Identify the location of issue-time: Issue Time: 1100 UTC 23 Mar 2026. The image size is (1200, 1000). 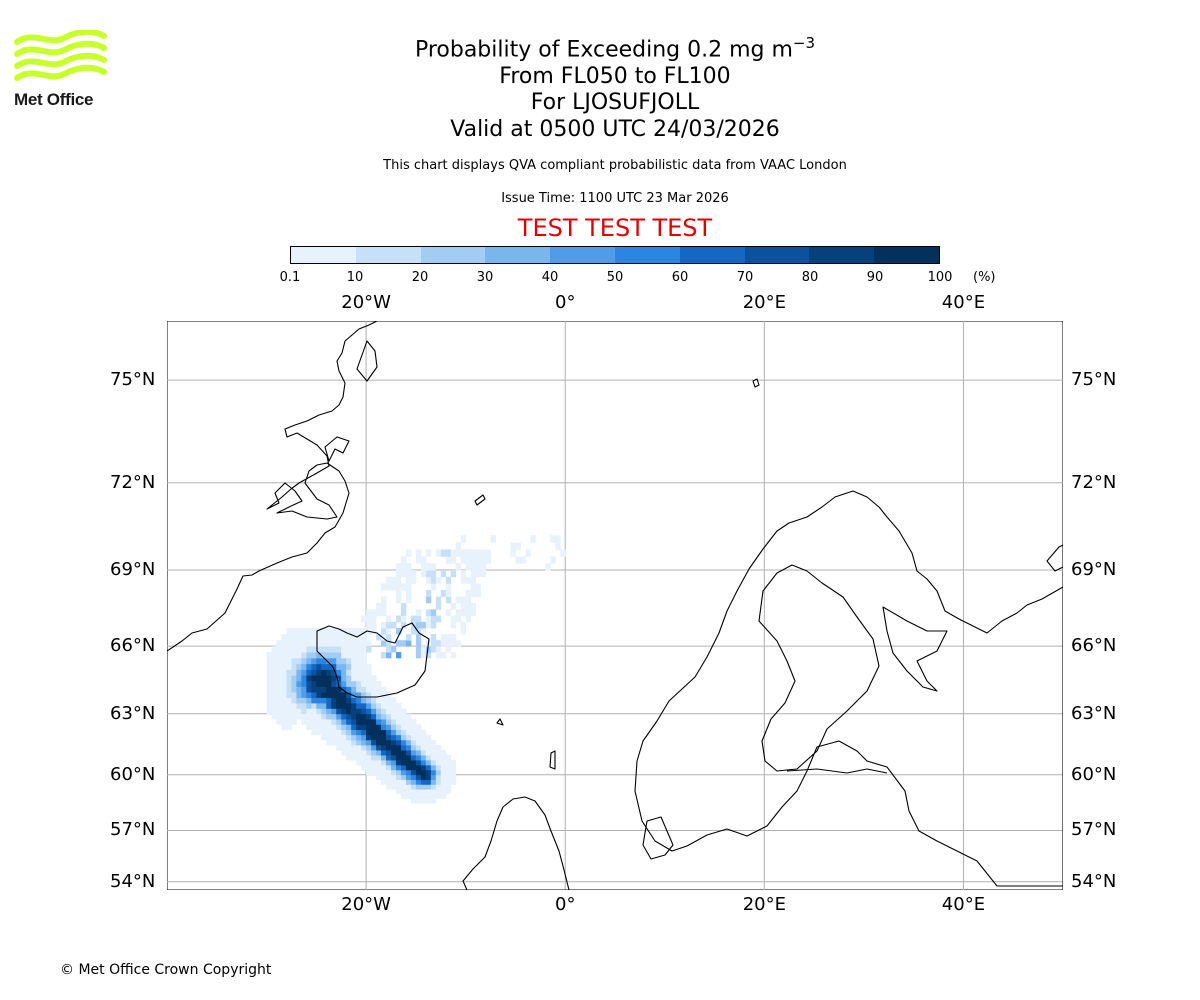
(615, 198).